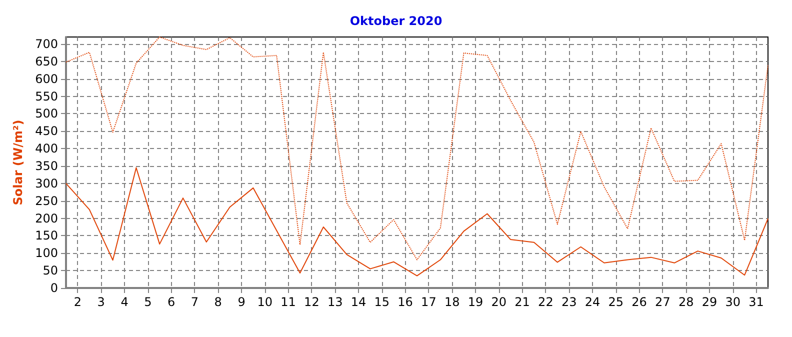 This screenshot has width=792, height=337. Describe the element at coordinates (312, 302) in the screenshot. I see `x-tick-label: 12` at that location.